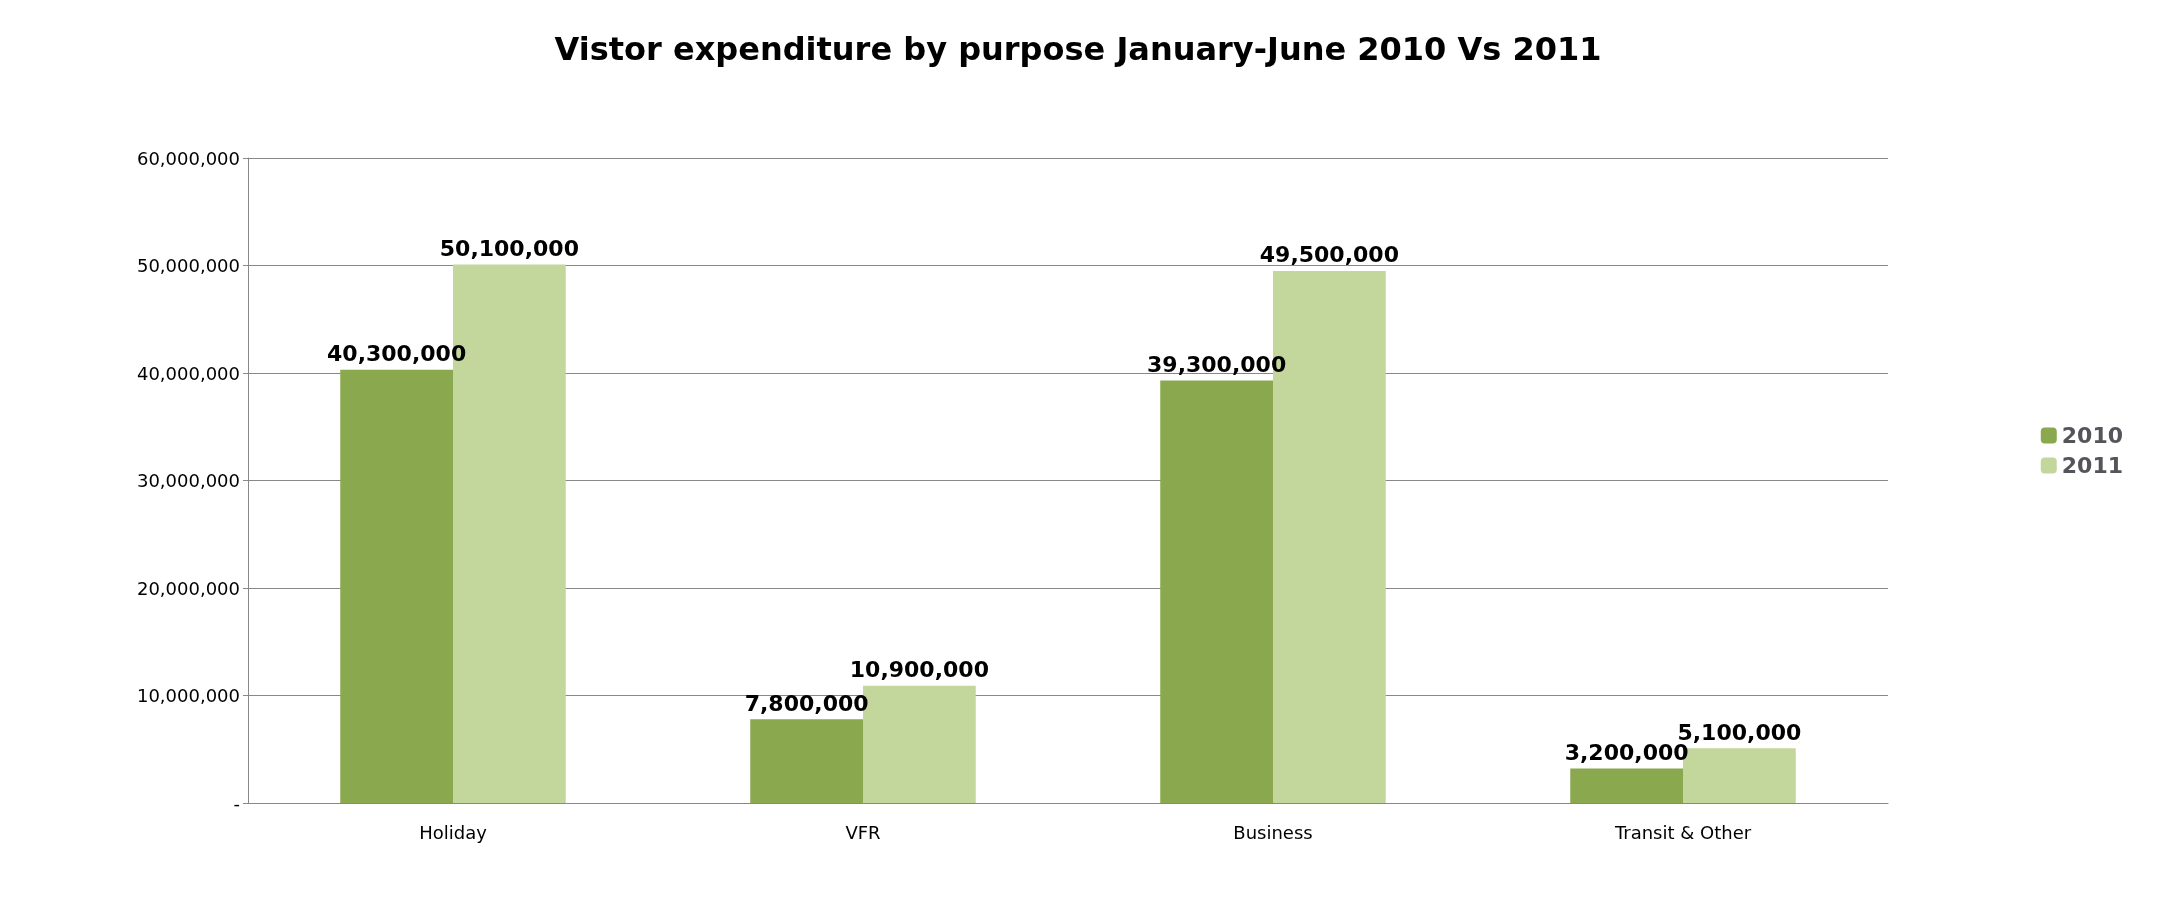  I want to click on data-label: 40,300,000, so click(397, 354).